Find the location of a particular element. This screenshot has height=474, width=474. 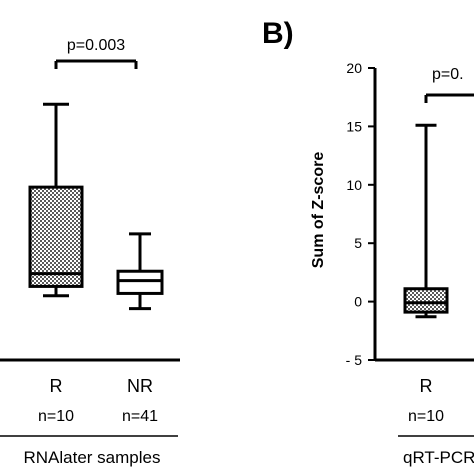

box-nr-box is located at coordinates (140, 282).